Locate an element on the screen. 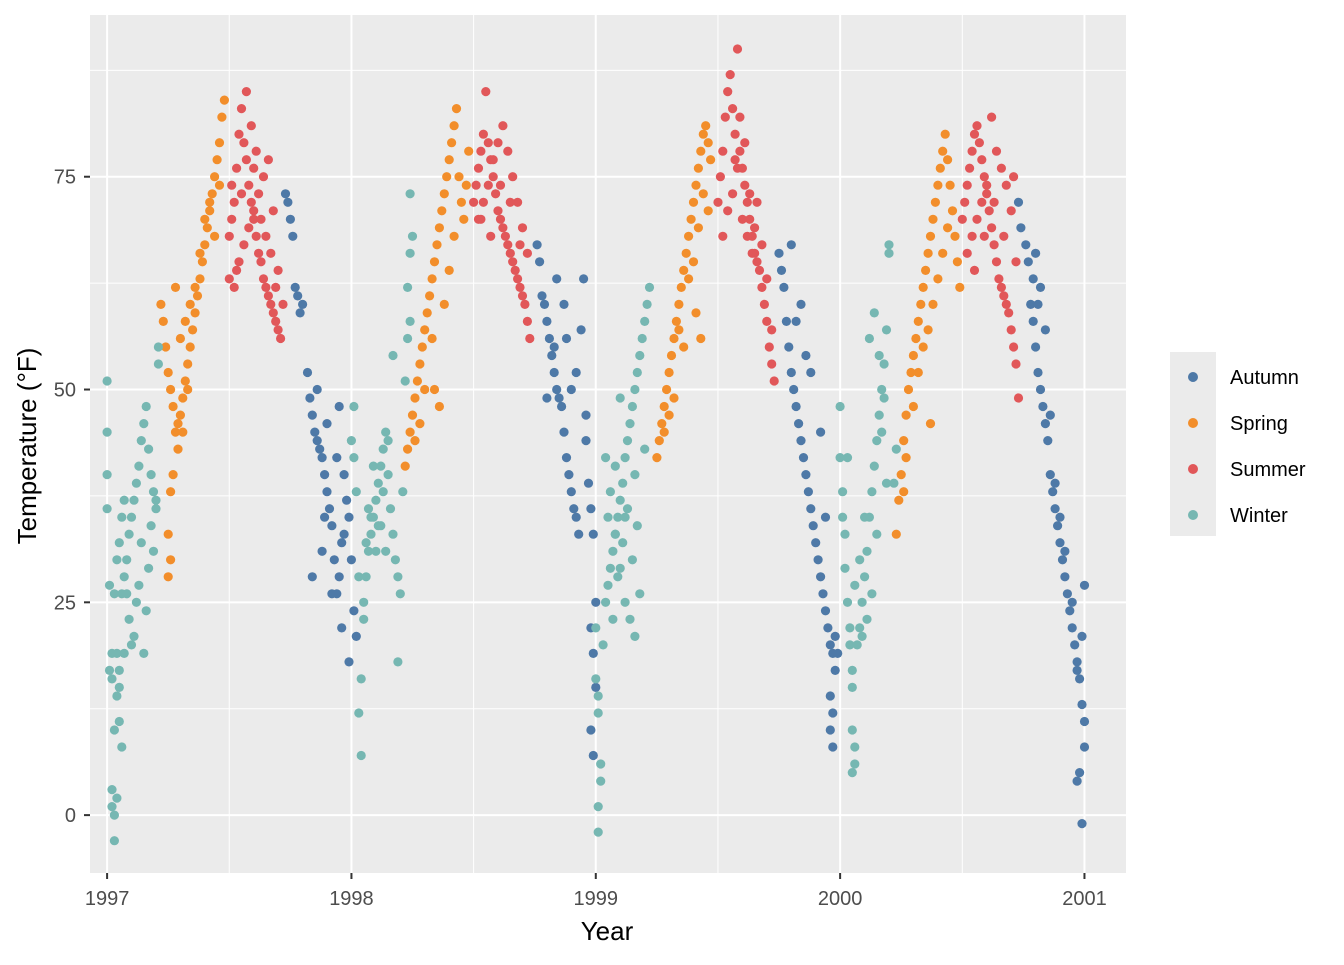 The image size is (1344, 965). y-tick-label: 75 is located at coordinates (65, 178).